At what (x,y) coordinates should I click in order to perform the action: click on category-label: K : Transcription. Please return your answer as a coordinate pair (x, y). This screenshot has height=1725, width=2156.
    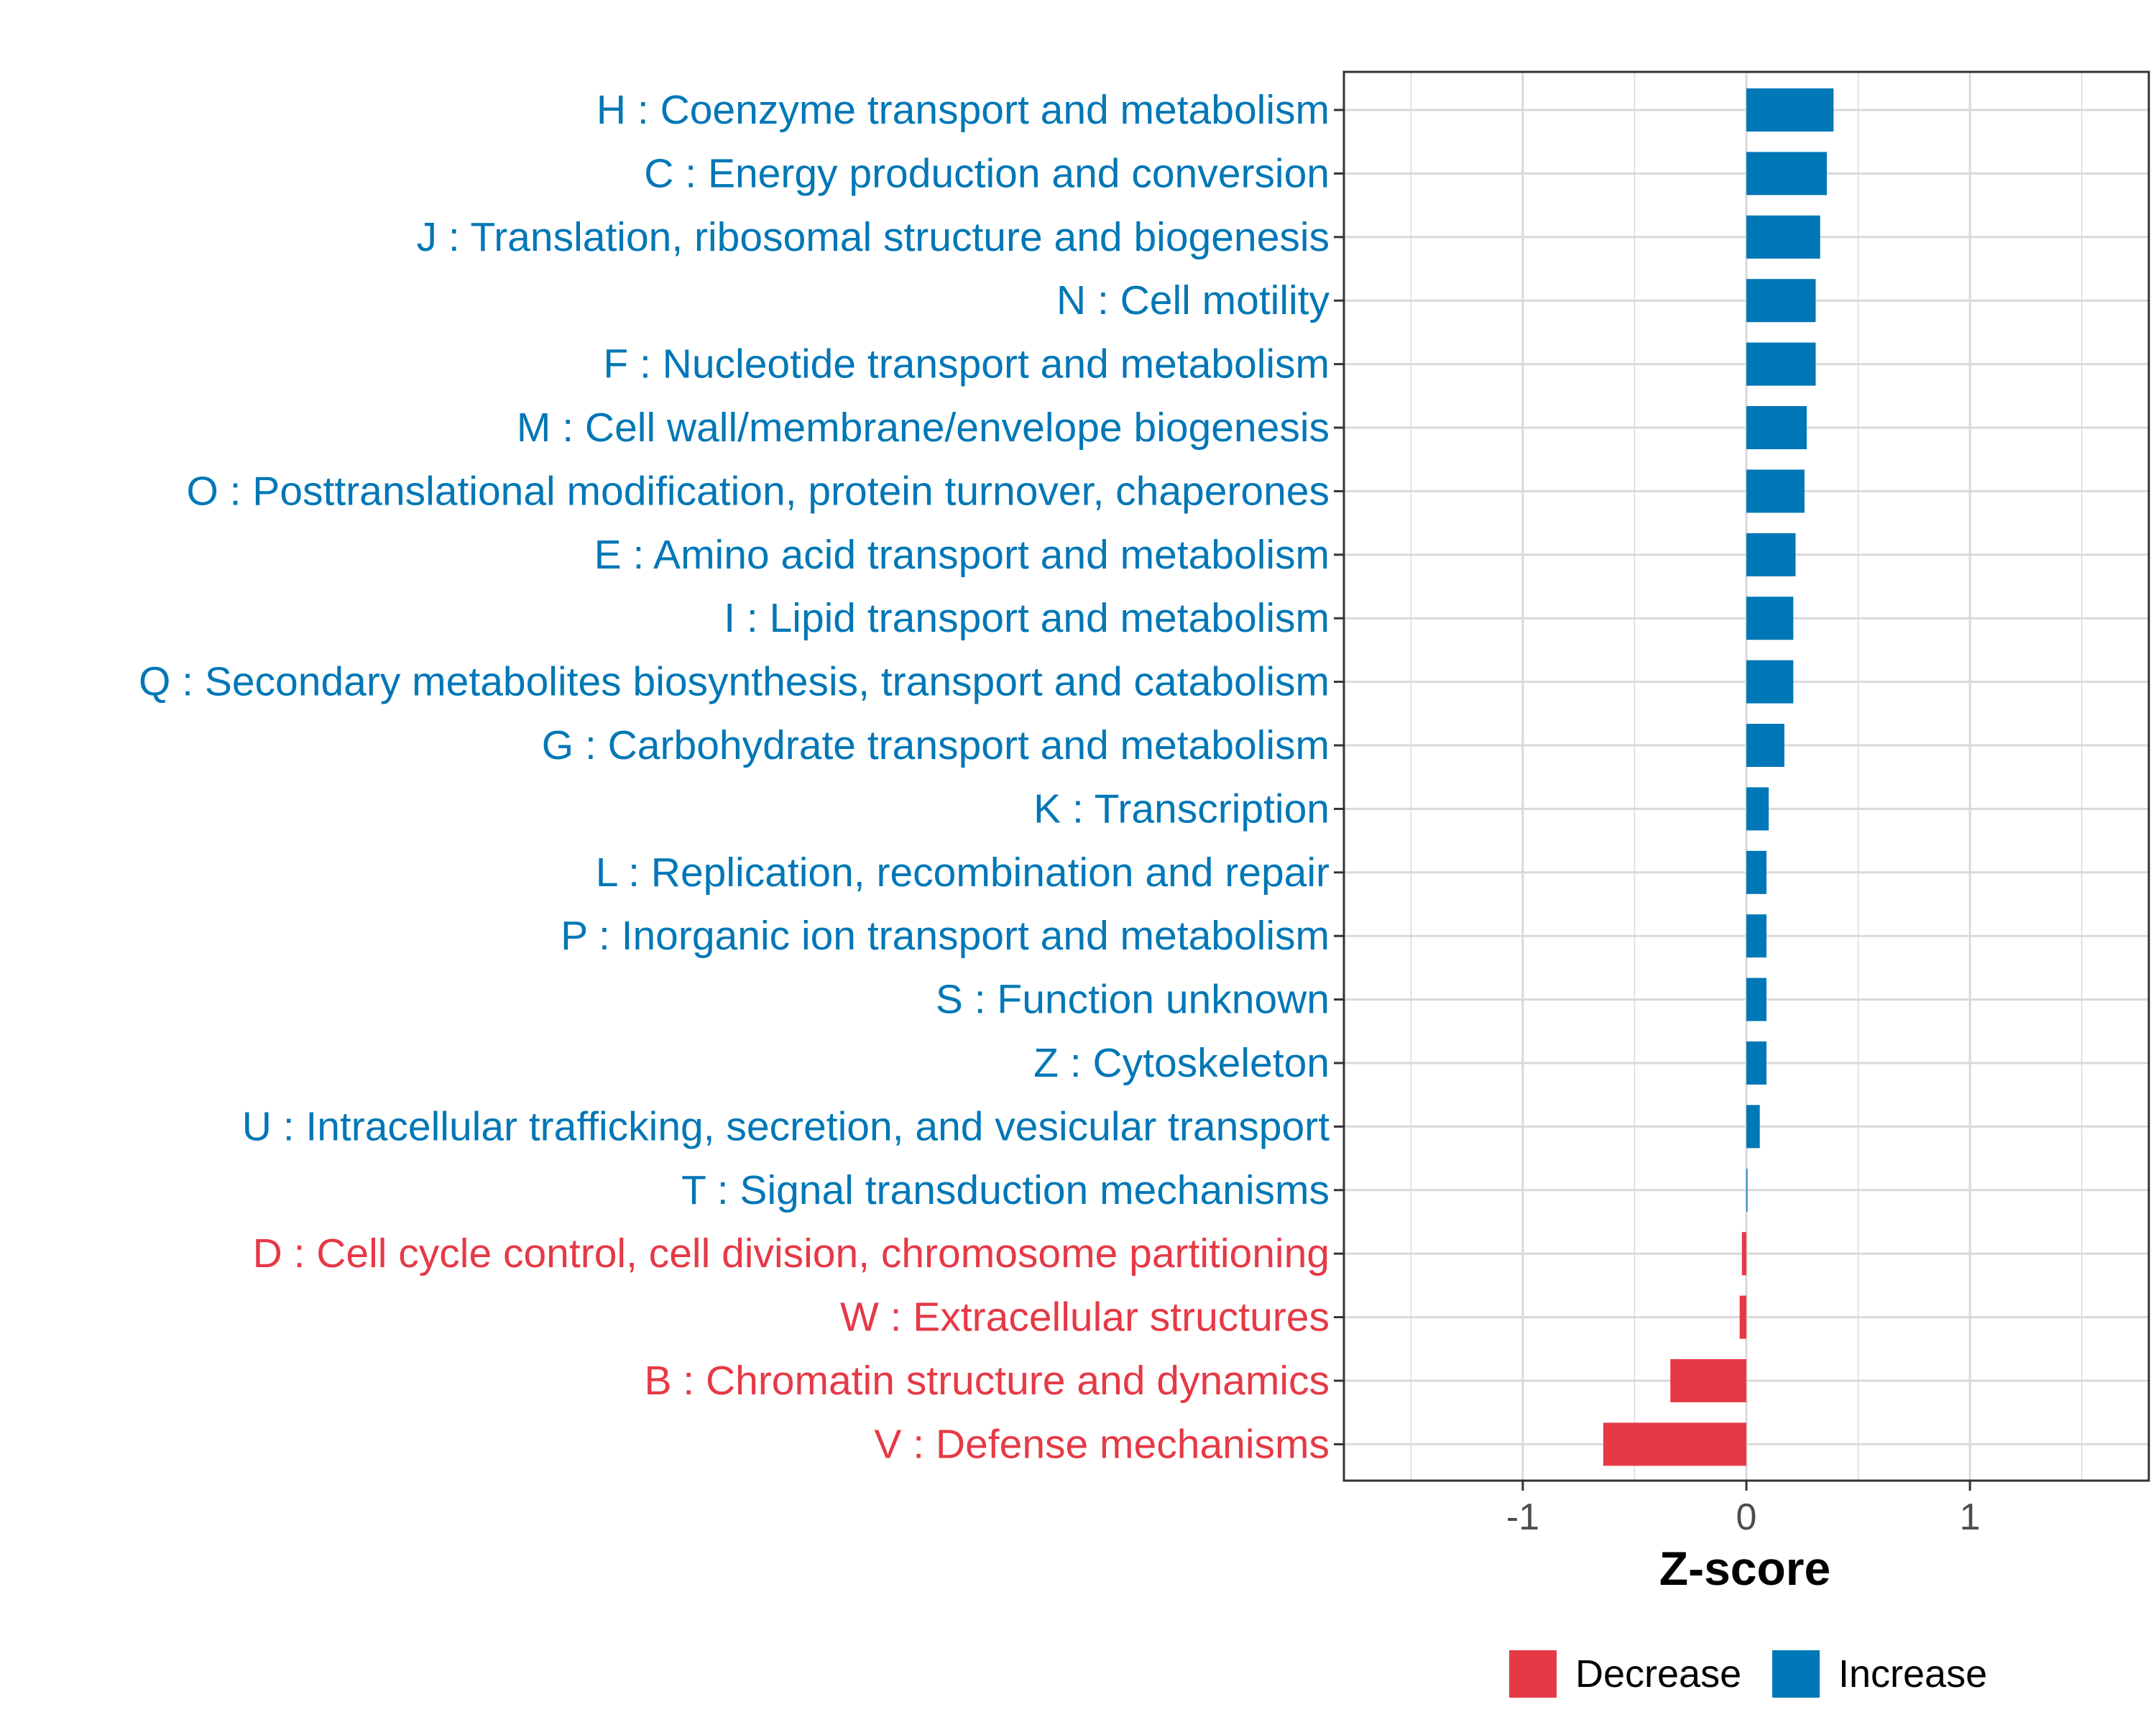
    Looking at the image, I should click on (1181, 809).